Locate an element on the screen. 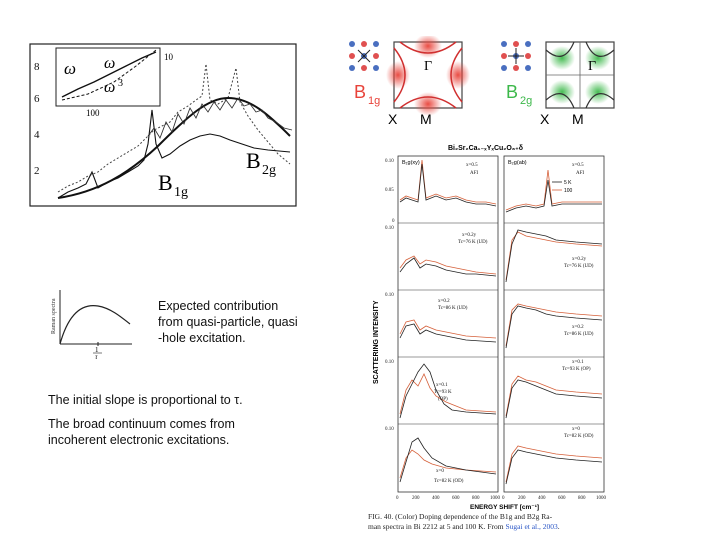 The height and width of the screenshot is (540, 720). right-p5-doping: x=0 is located at coordinates (576, 429).